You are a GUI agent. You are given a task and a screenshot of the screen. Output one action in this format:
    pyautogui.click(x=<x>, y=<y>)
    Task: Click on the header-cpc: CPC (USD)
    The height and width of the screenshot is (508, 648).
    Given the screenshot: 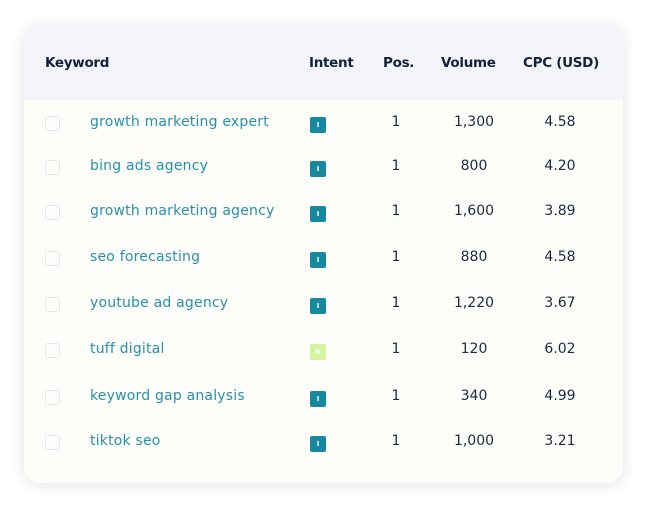 What is the action you would take?
    pyautogui.click(x=561, y=63)
    